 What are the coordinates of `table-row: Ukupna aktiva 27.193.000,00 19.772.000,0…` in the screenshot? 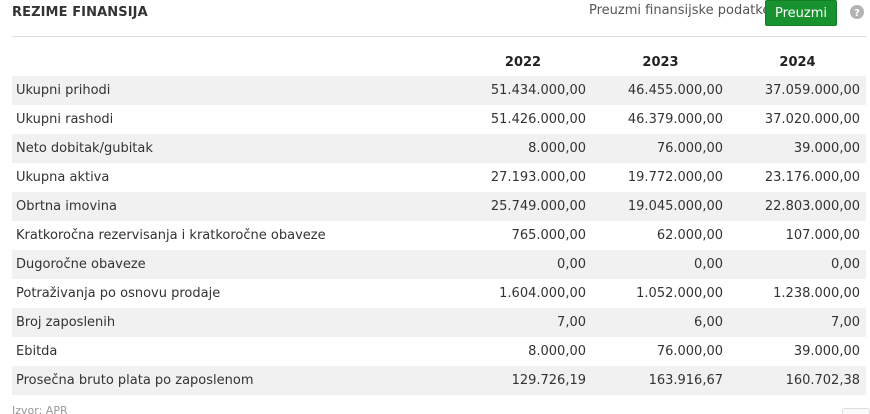 It's located at (439, 177).